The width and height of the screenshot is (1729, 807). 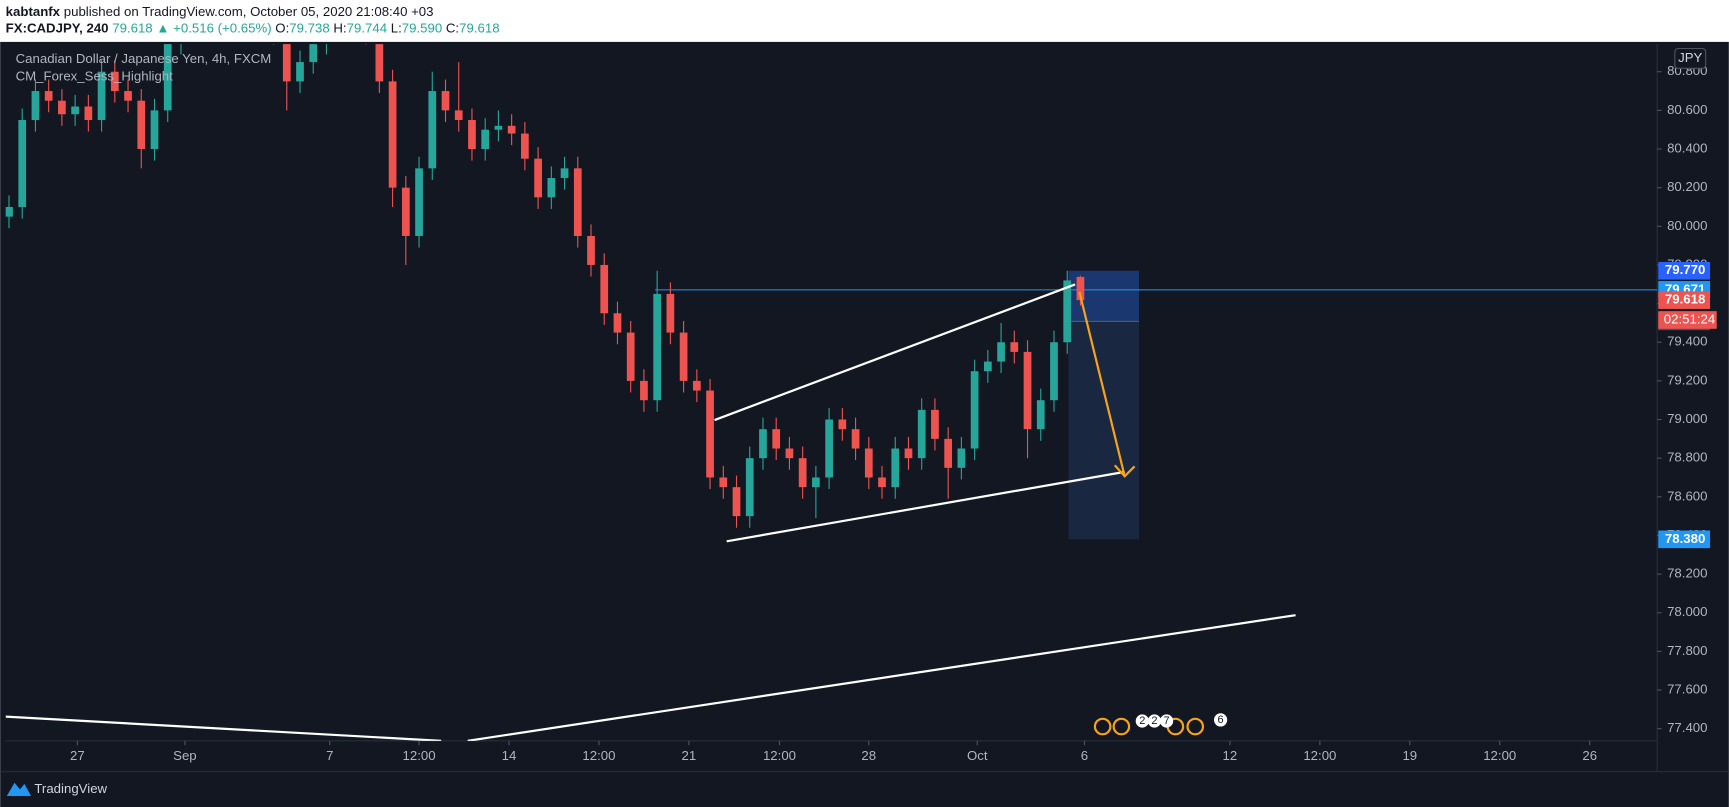 I want to click on y-tick-label: 80.400, so click(x=1687, y=148).